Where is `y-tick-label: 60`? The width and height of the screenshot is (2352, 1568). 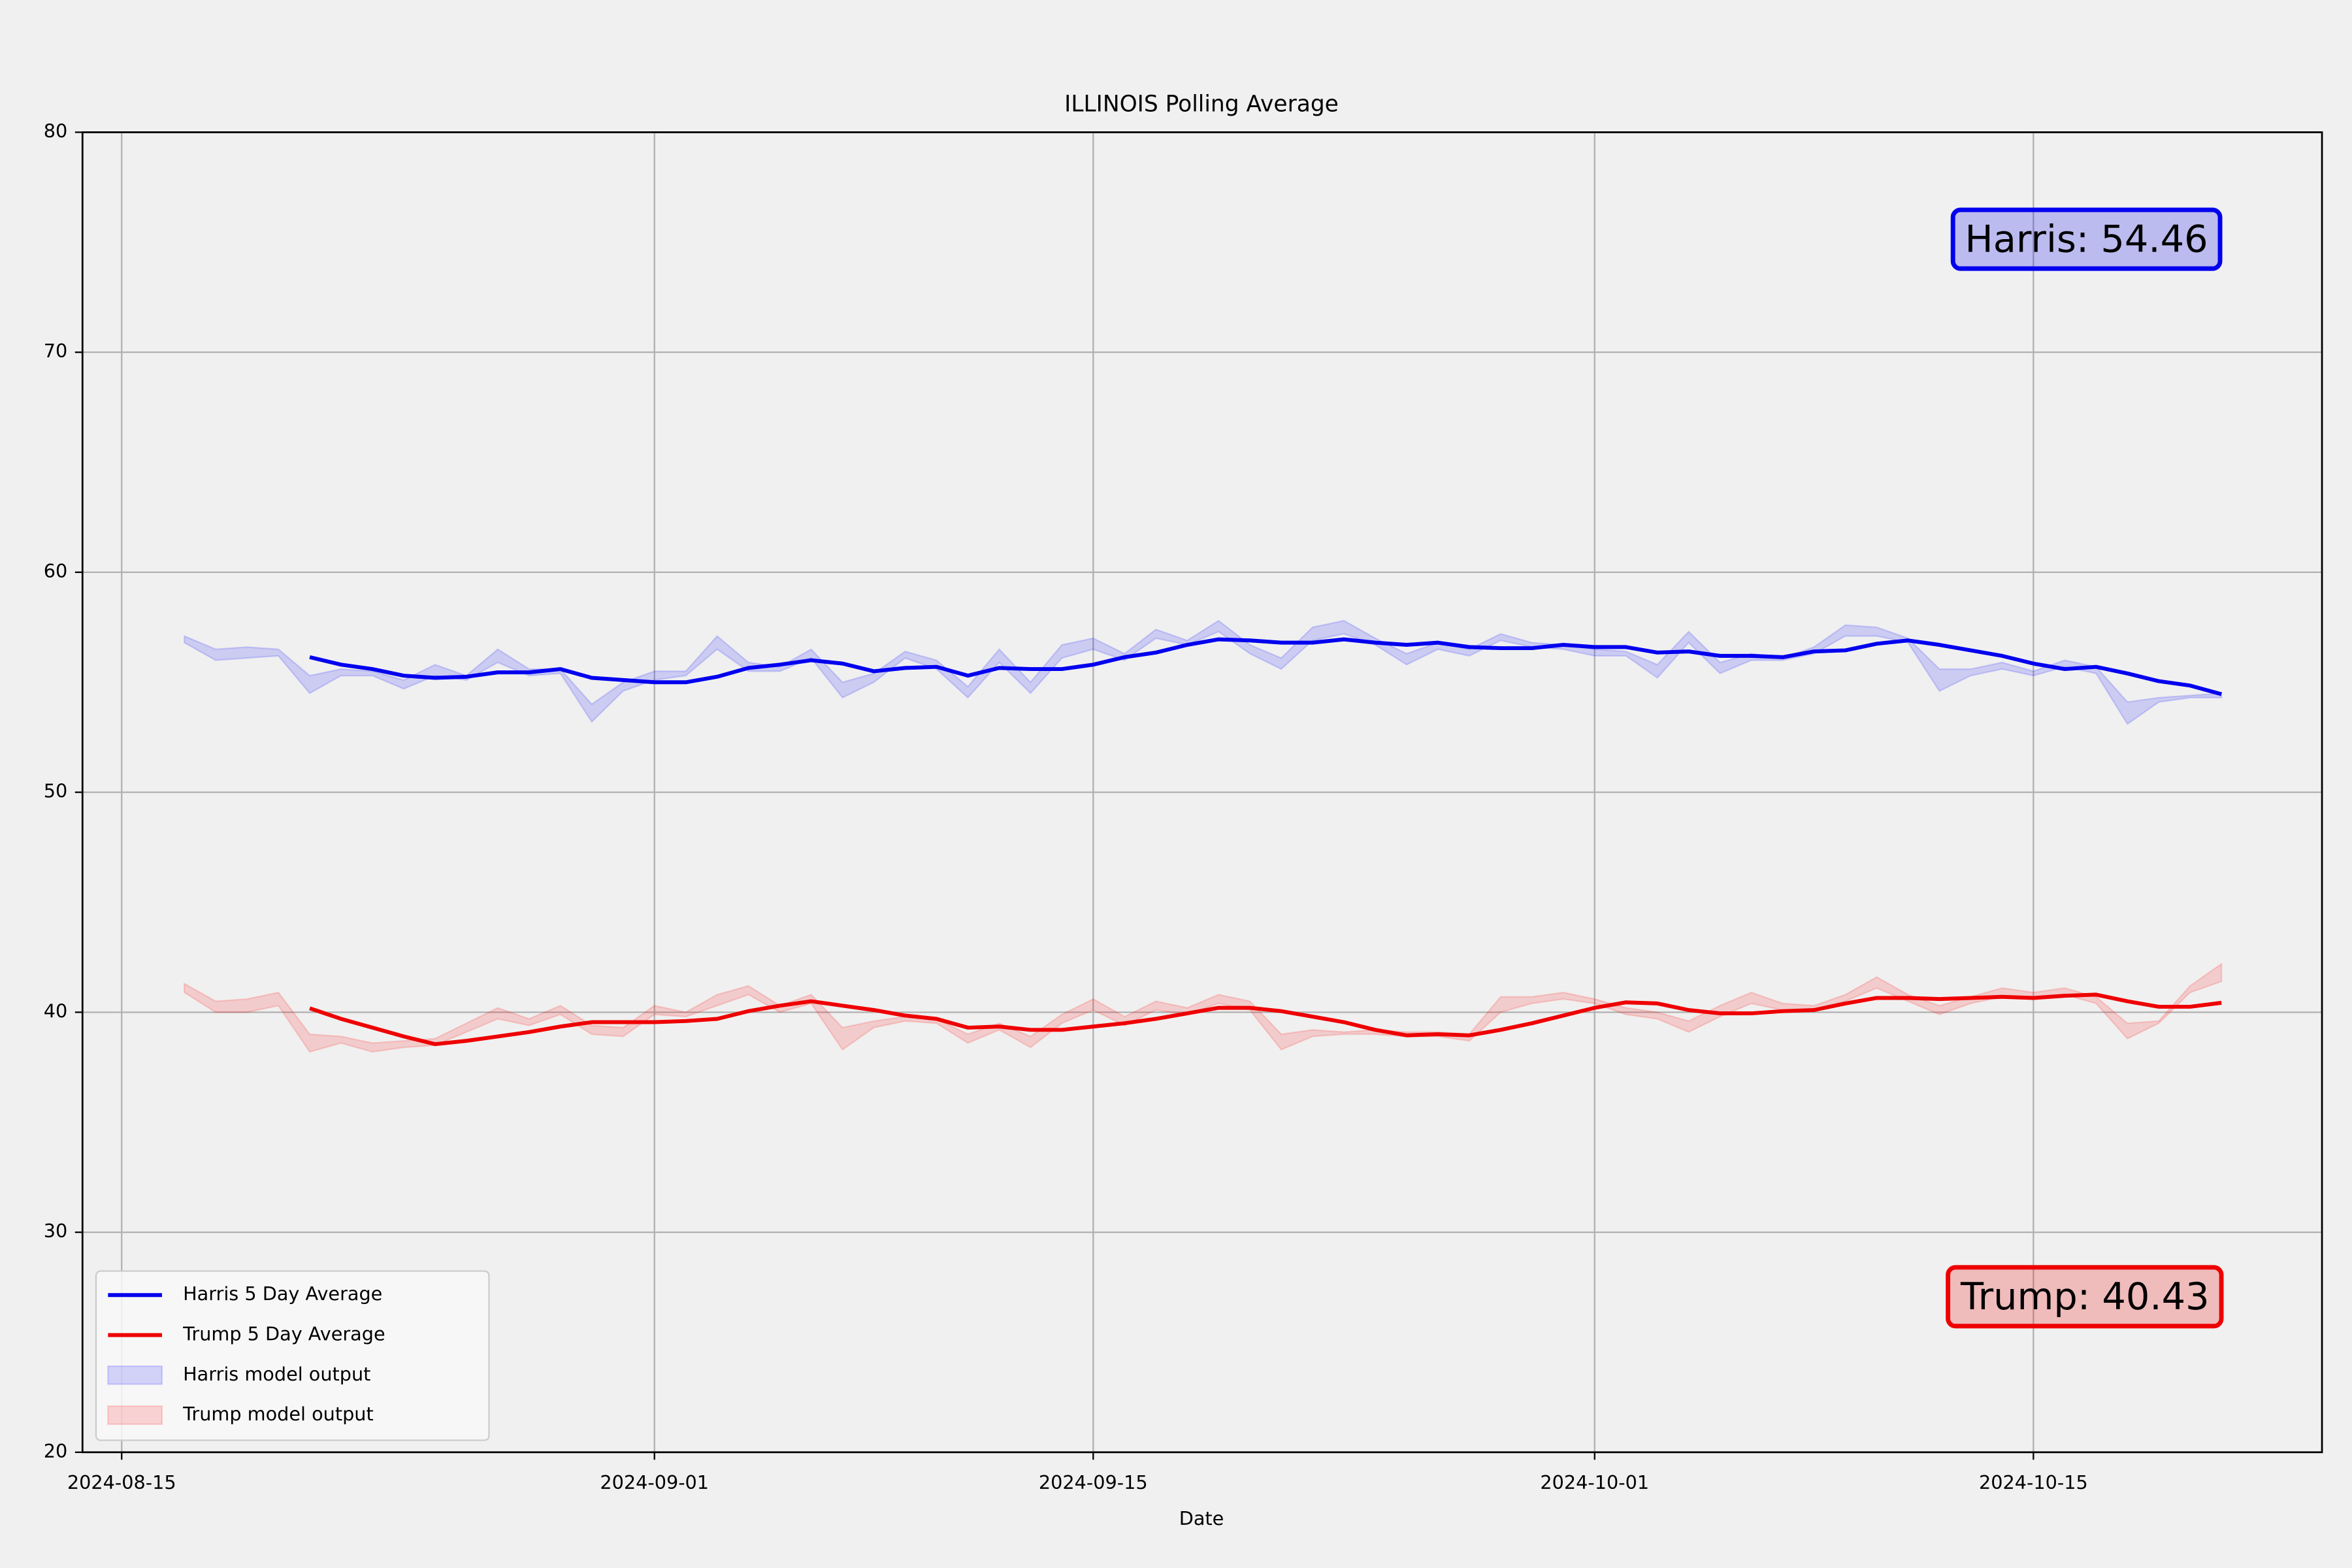
y-tick-label: 60 is located at coordinates (56, 571).